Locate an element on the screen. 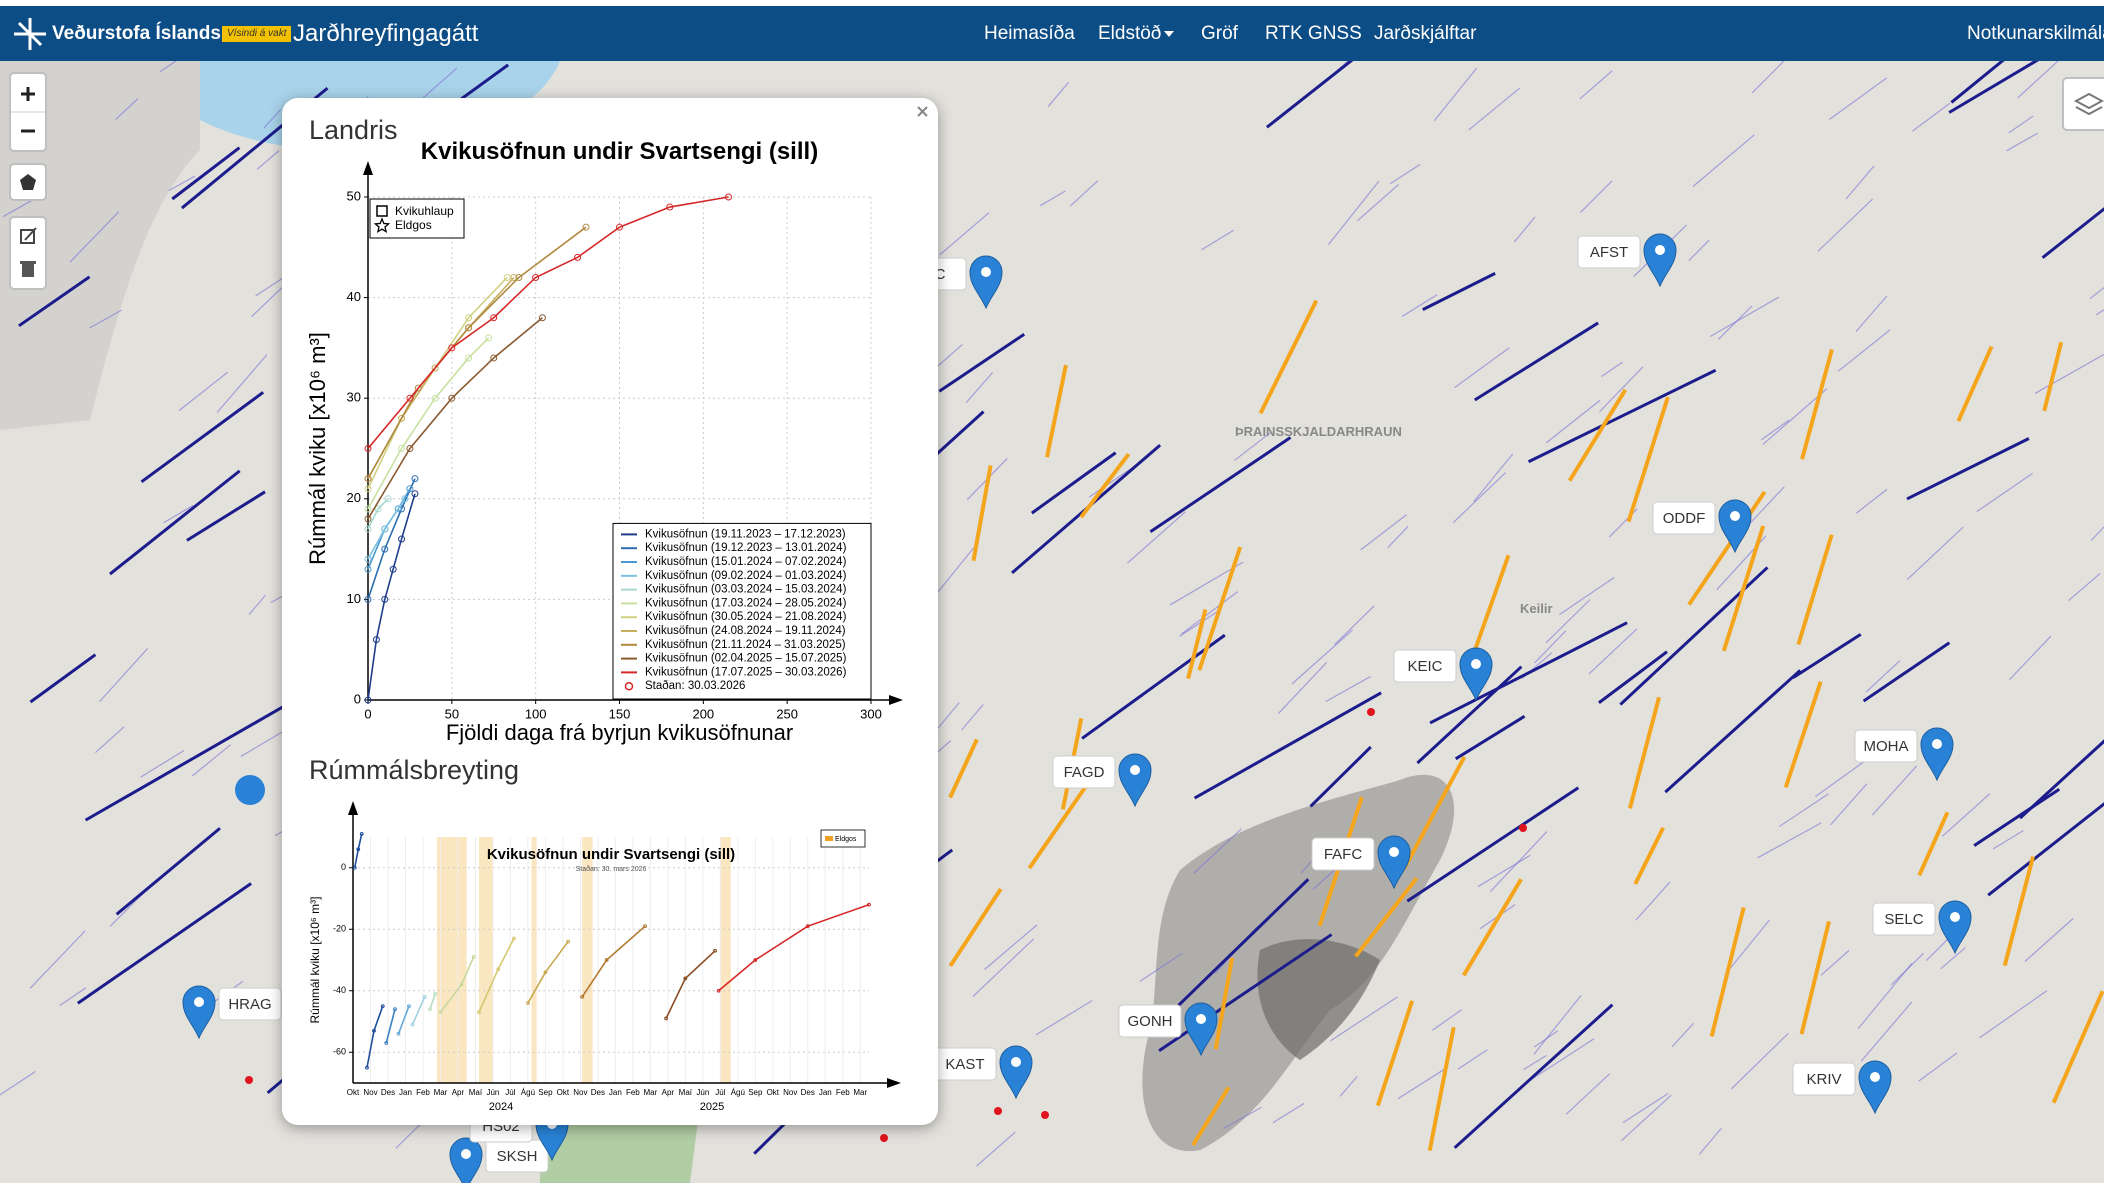 The image size is (2104, 1183). badge: Vísindi á vakt is located at coordinates (257, 34).